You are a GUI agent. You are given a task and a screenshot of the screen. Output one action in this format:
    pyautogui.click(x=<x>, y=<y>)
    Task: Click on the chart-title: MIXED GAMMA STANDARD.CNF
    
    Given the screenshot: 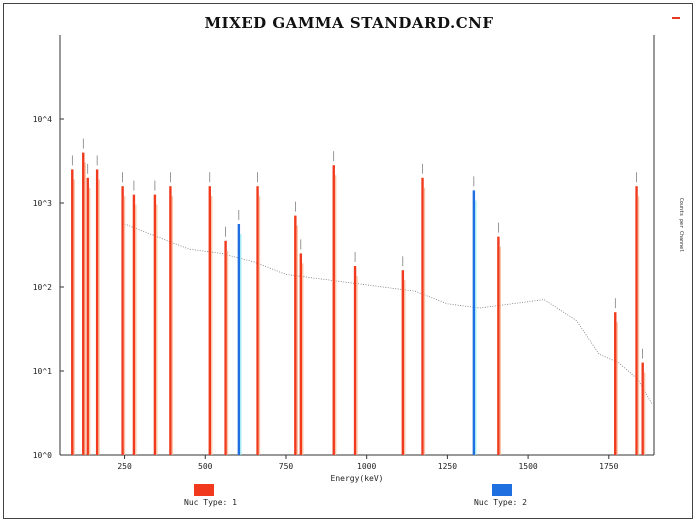 What is the action you would take?
    pyautogui.click(x=349, y=23)
    